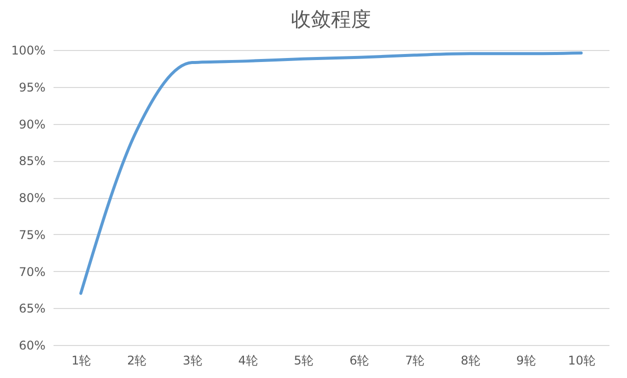 The image size is (627, 378). What do you see at coordinates (470, 361) in the screenshot?
I see `x-tick-label: 8轮` at bounding box center [470, 361].